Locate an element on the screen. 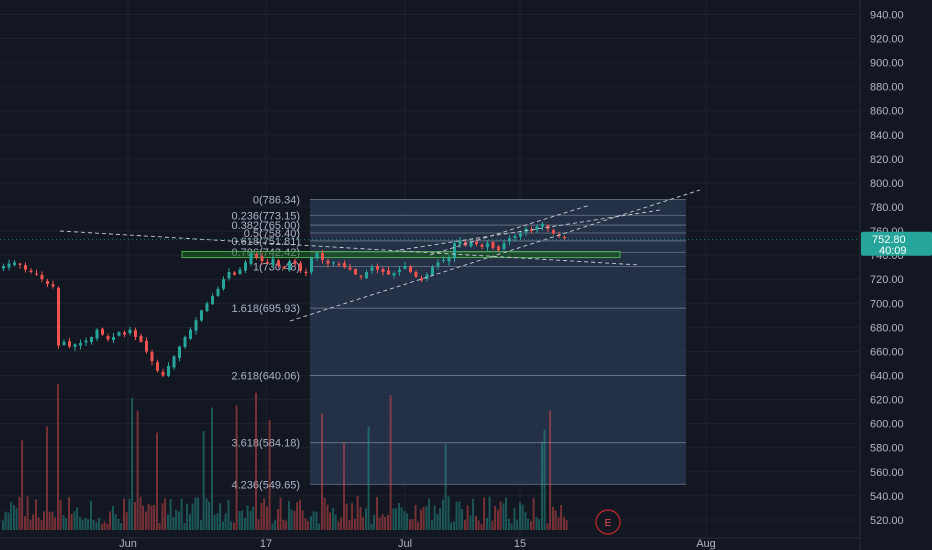 Image resolution: width=932 pixels, height=550 pixels. time-axis: Jun 17 Jul 15 Aug is located at coordinates (430, 543).